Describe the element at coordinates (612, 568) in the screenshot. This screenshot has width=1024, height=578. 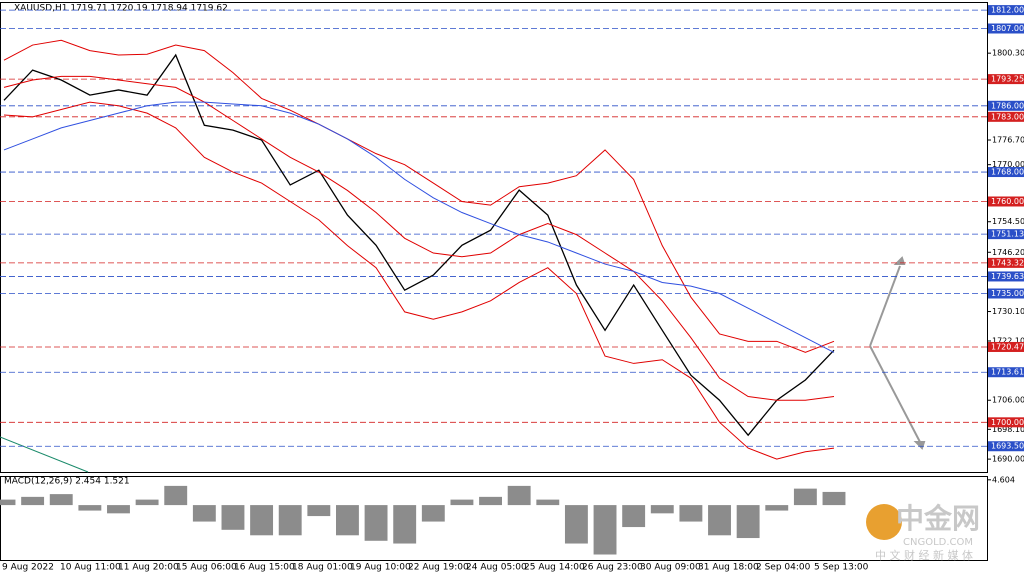
I see `x-tick-label: 26 Aug 23:00` at that location.